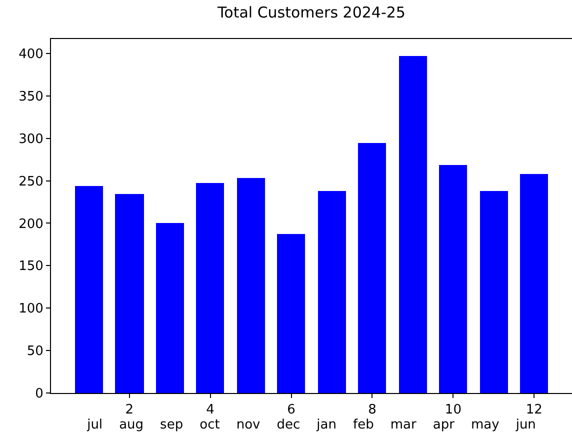  What do you see at coordinates (31, 96) in the screenshot?
I see `y-tick-label: 350` at bounding box center [31, 96].